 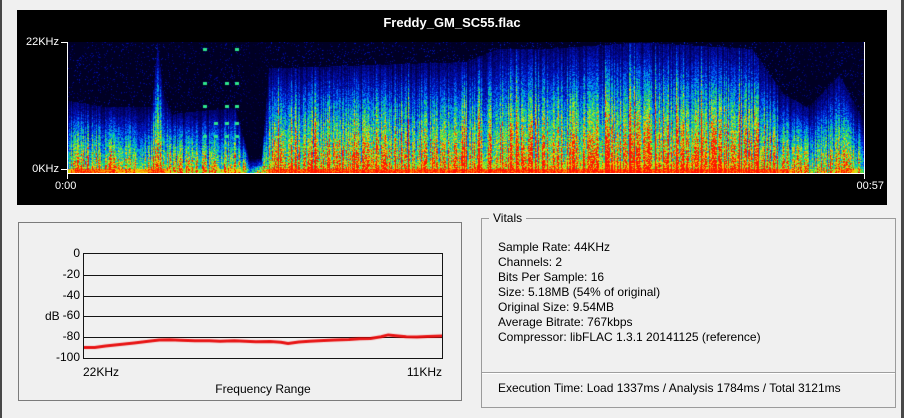 I want to click on spectrogram-y-axis-right, so click(x=864, y=108).